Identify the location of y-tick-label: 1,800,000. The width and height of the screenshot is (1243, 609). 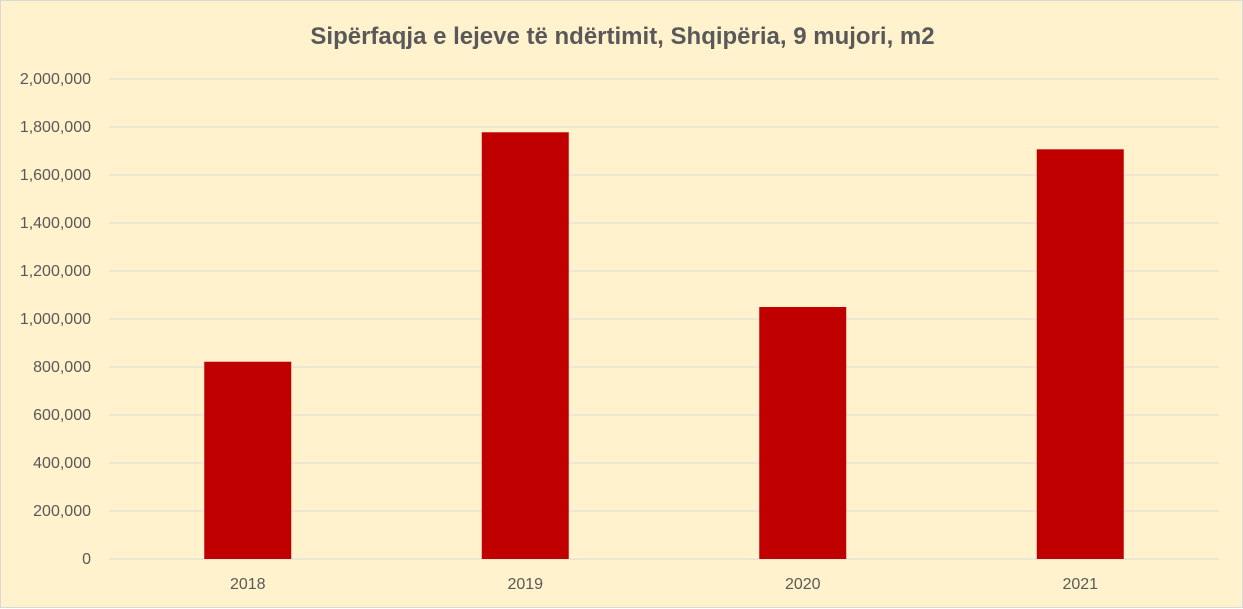
(55, 127).